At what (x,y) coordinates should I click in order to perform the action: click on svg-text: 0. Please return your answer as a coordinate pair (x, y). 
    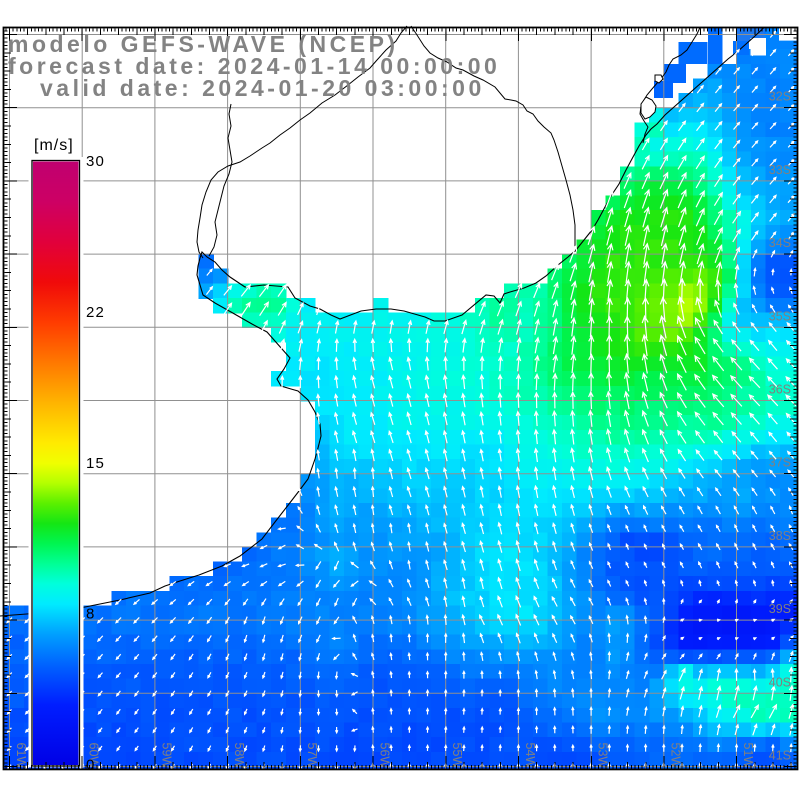
    Looking at the image, I should click on (91, 765).